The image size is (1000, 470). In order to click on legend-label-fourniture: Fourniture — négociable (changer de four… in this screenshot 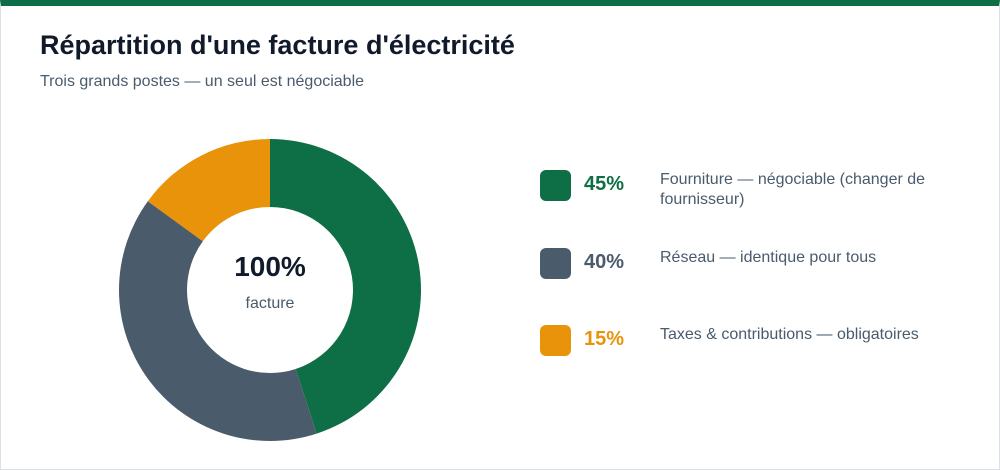, I will do `click(793, 189)`.